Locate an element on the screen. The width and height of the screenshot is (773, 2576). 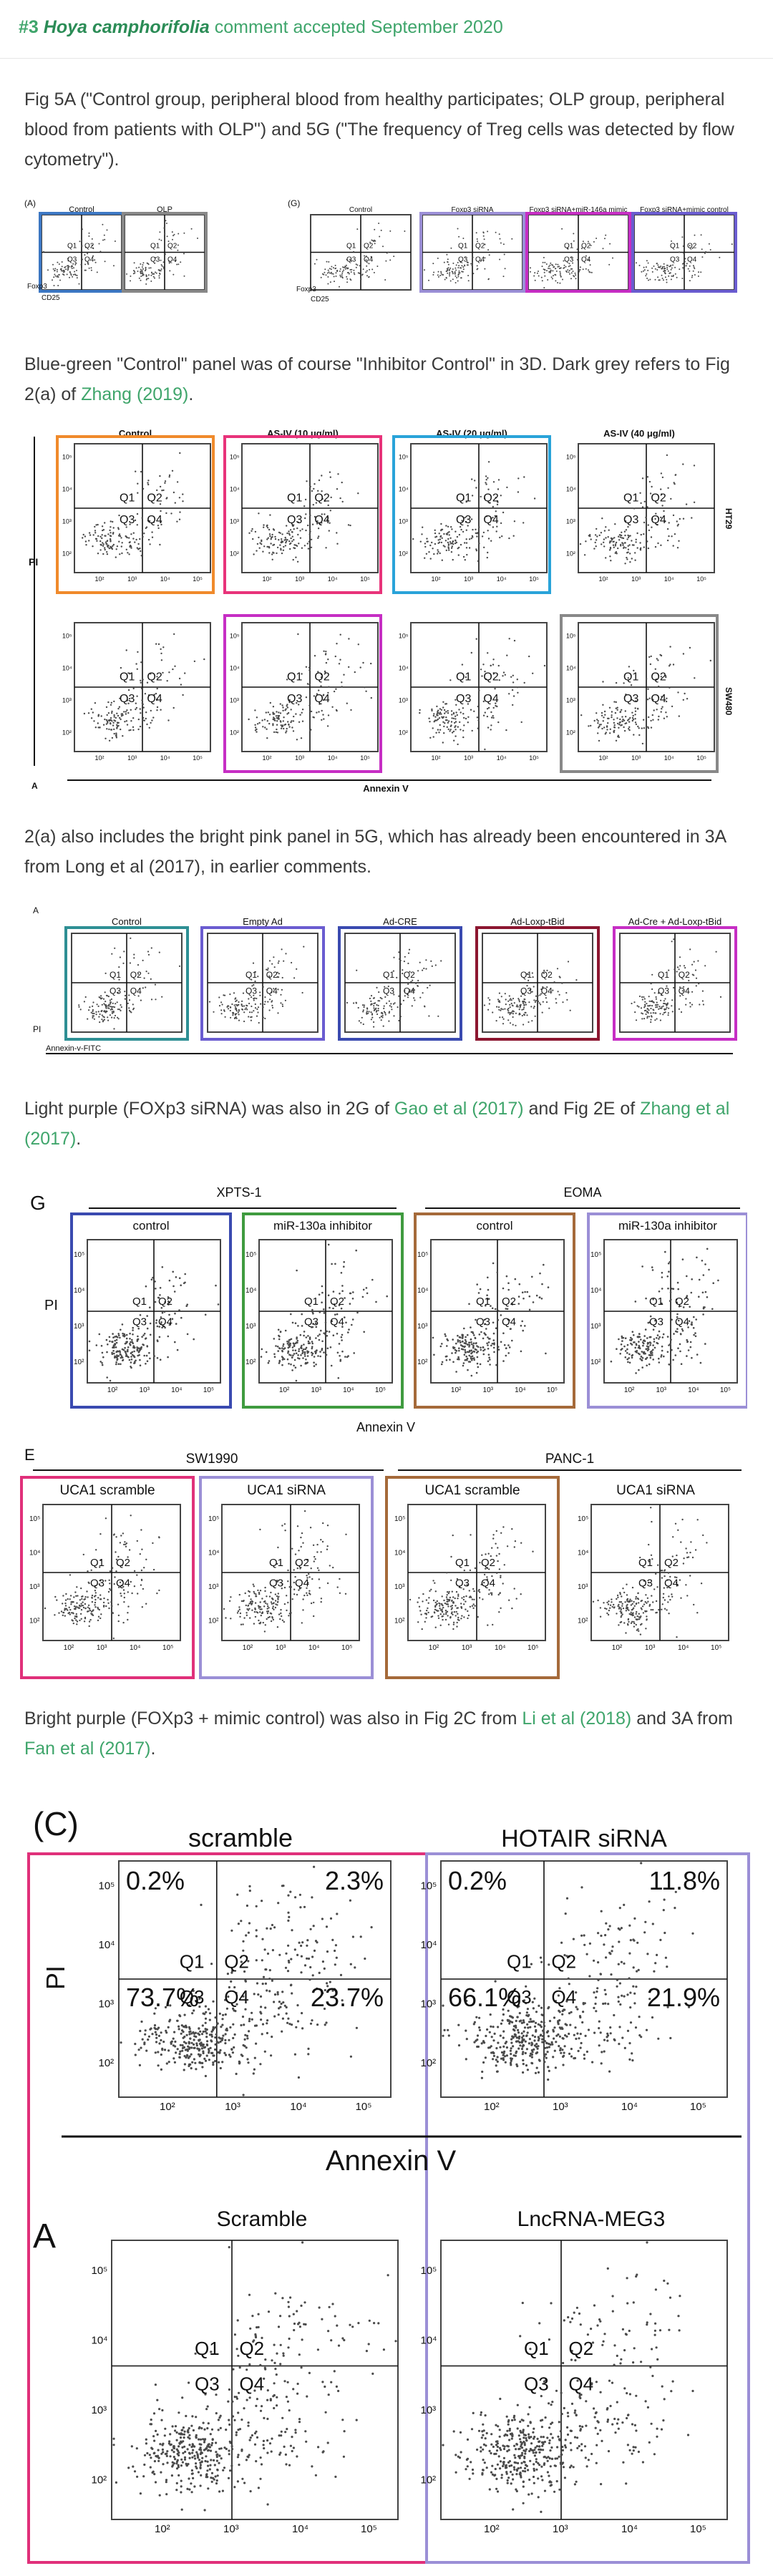
quadrant-label-q4: Q4 is located at coordinates (321, 699).